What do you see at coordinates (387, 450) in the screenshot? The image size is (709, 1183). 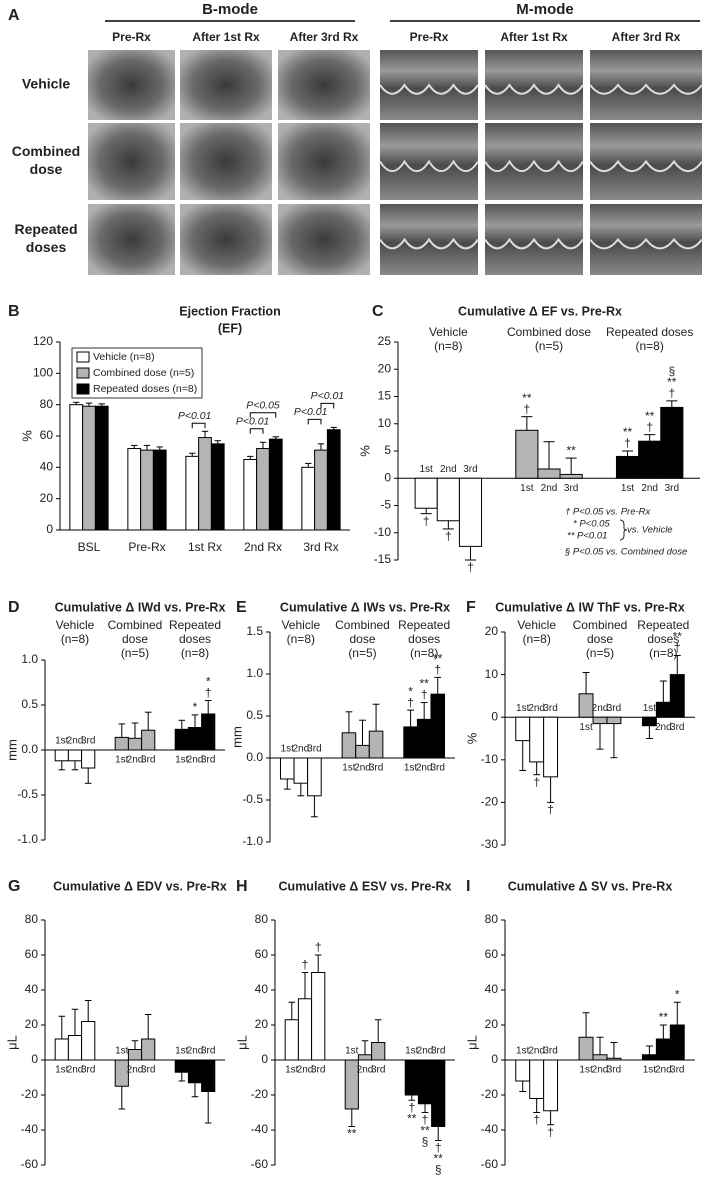 I see `y-tick-label: 5` at bounding box center [387, 450].